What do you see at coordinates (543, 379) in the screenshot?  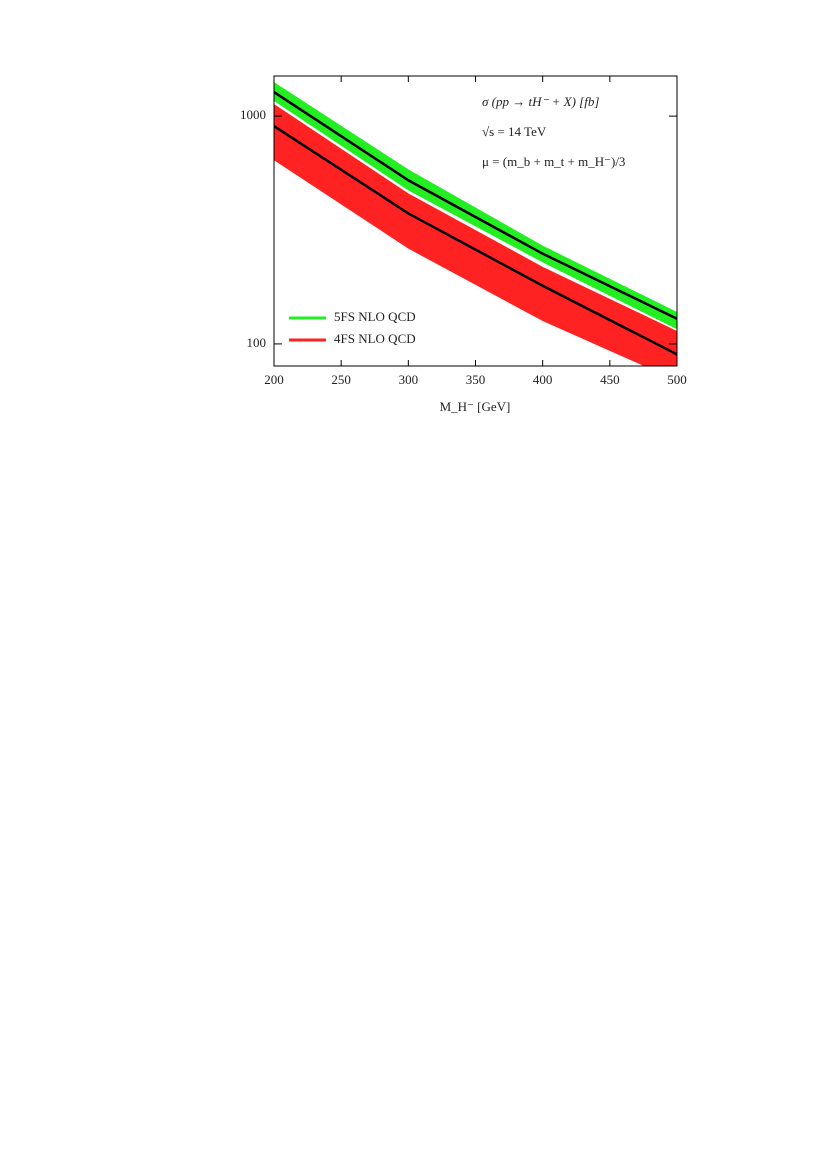 I see `x-tick-label: 400` at bounding box center [543, 379].